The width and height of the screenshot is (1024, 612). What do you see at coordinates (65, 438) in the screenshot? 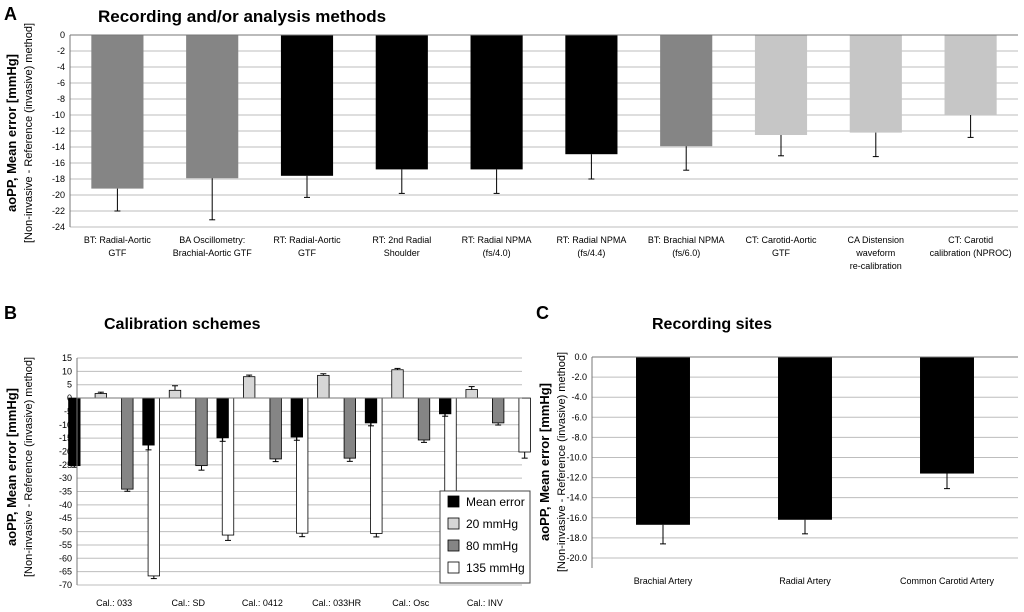
I see `panel-b-tick-label: -15` at bounding box center [65, 438].